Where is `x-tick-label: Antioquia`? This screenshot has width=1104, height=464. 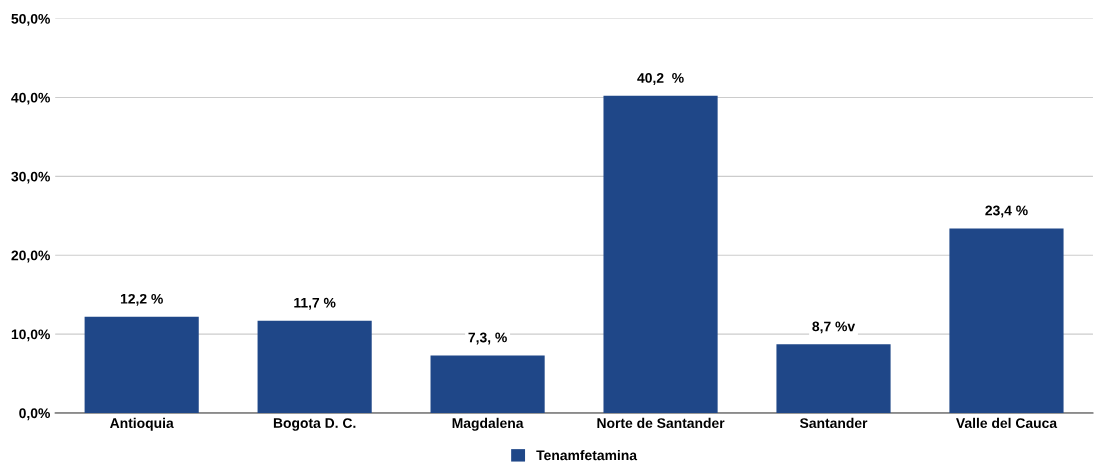 x-tick-label: Antioquia is located at coordinates (142, 424).